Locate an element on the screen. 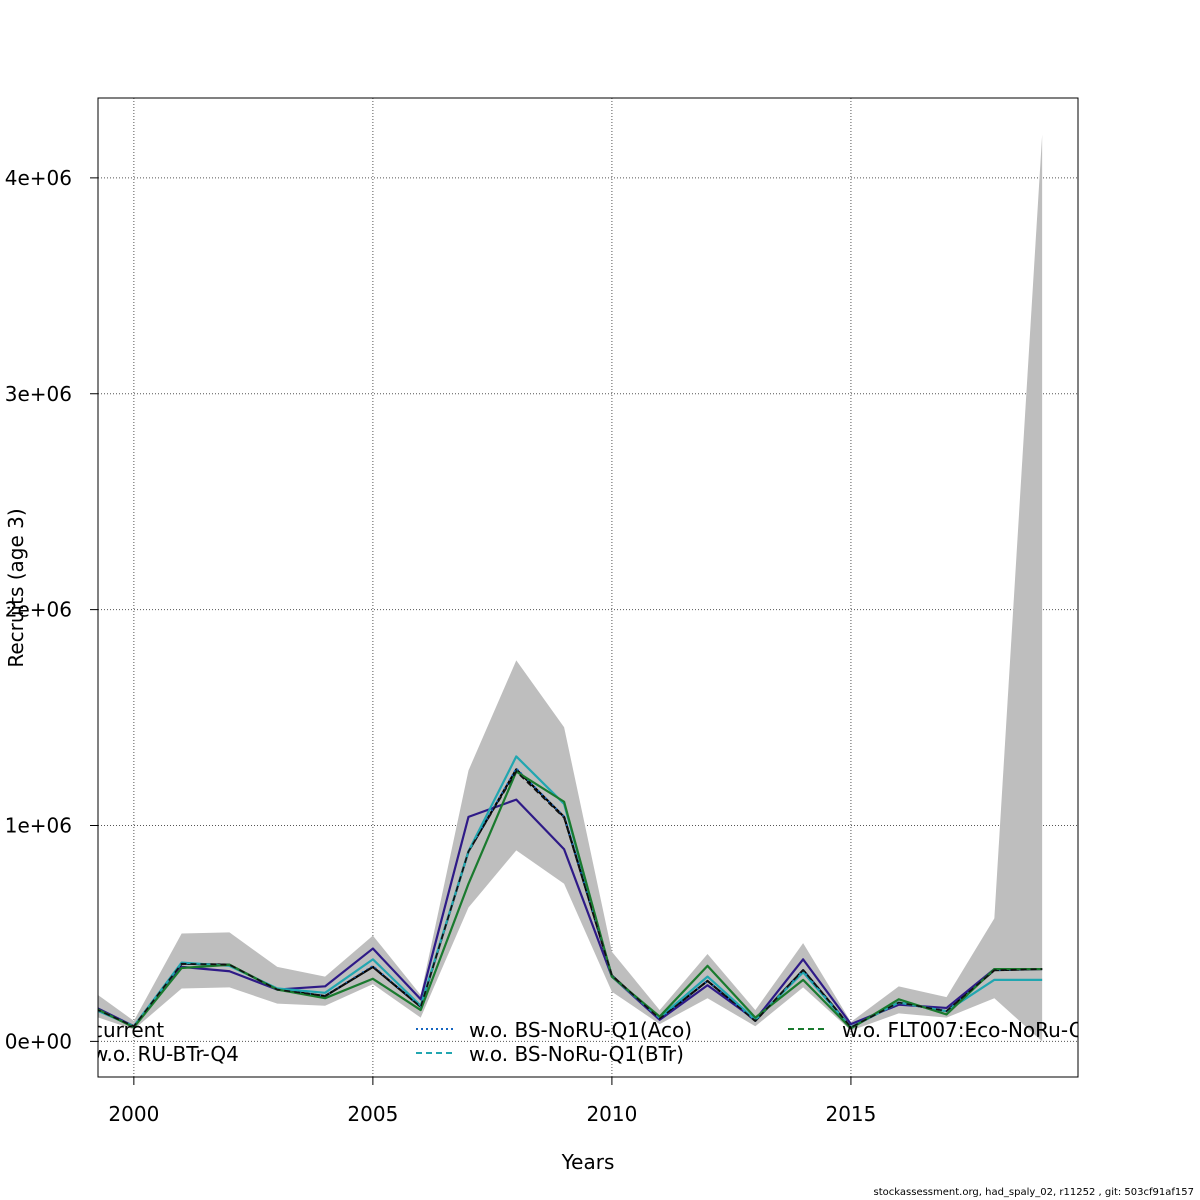 Image resolution: width=1200 pixels, height=1200 pixels. y-tick-label: 0e+00 is located at coordinates (38, 1041).